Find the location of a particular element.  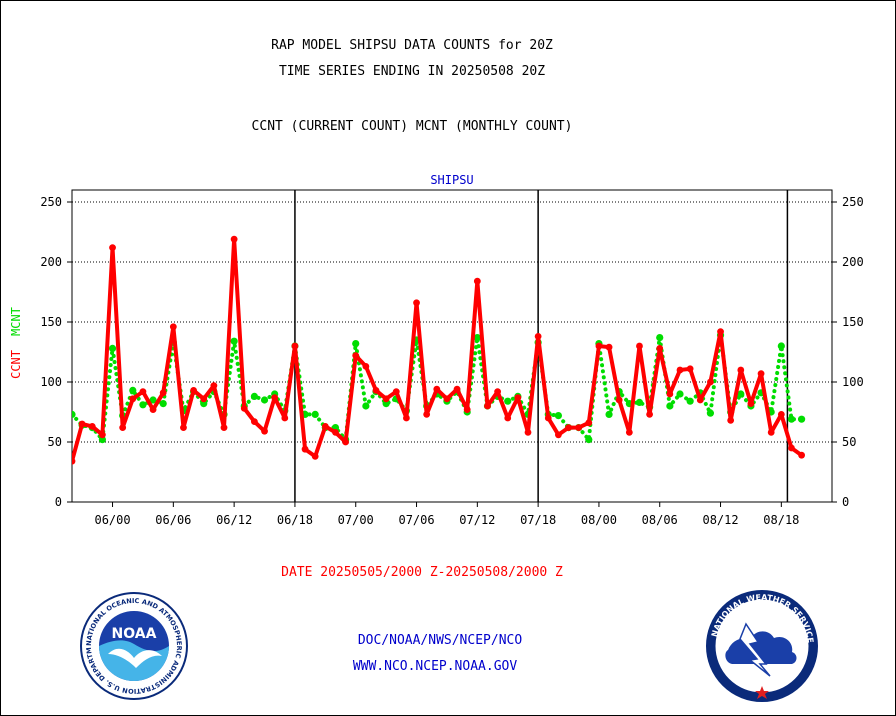

y-tick-label-right: 150 is located at coordinates (853, 322).